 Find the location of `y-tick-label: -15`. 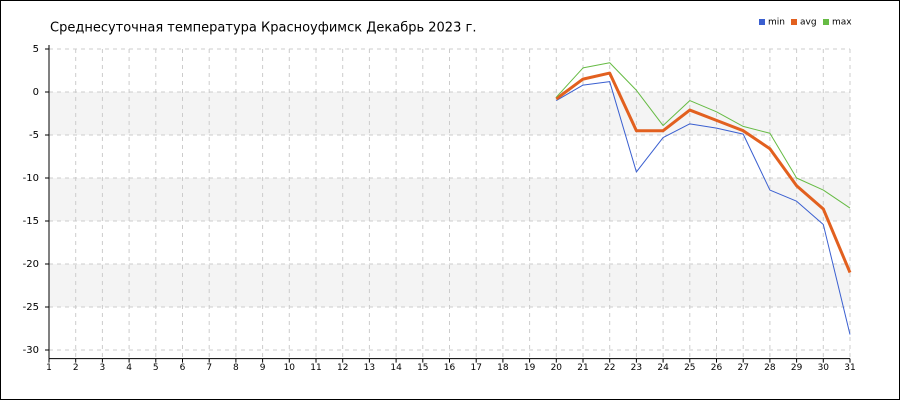

y-tick-label: -15 is located at coordinates (31, 221).